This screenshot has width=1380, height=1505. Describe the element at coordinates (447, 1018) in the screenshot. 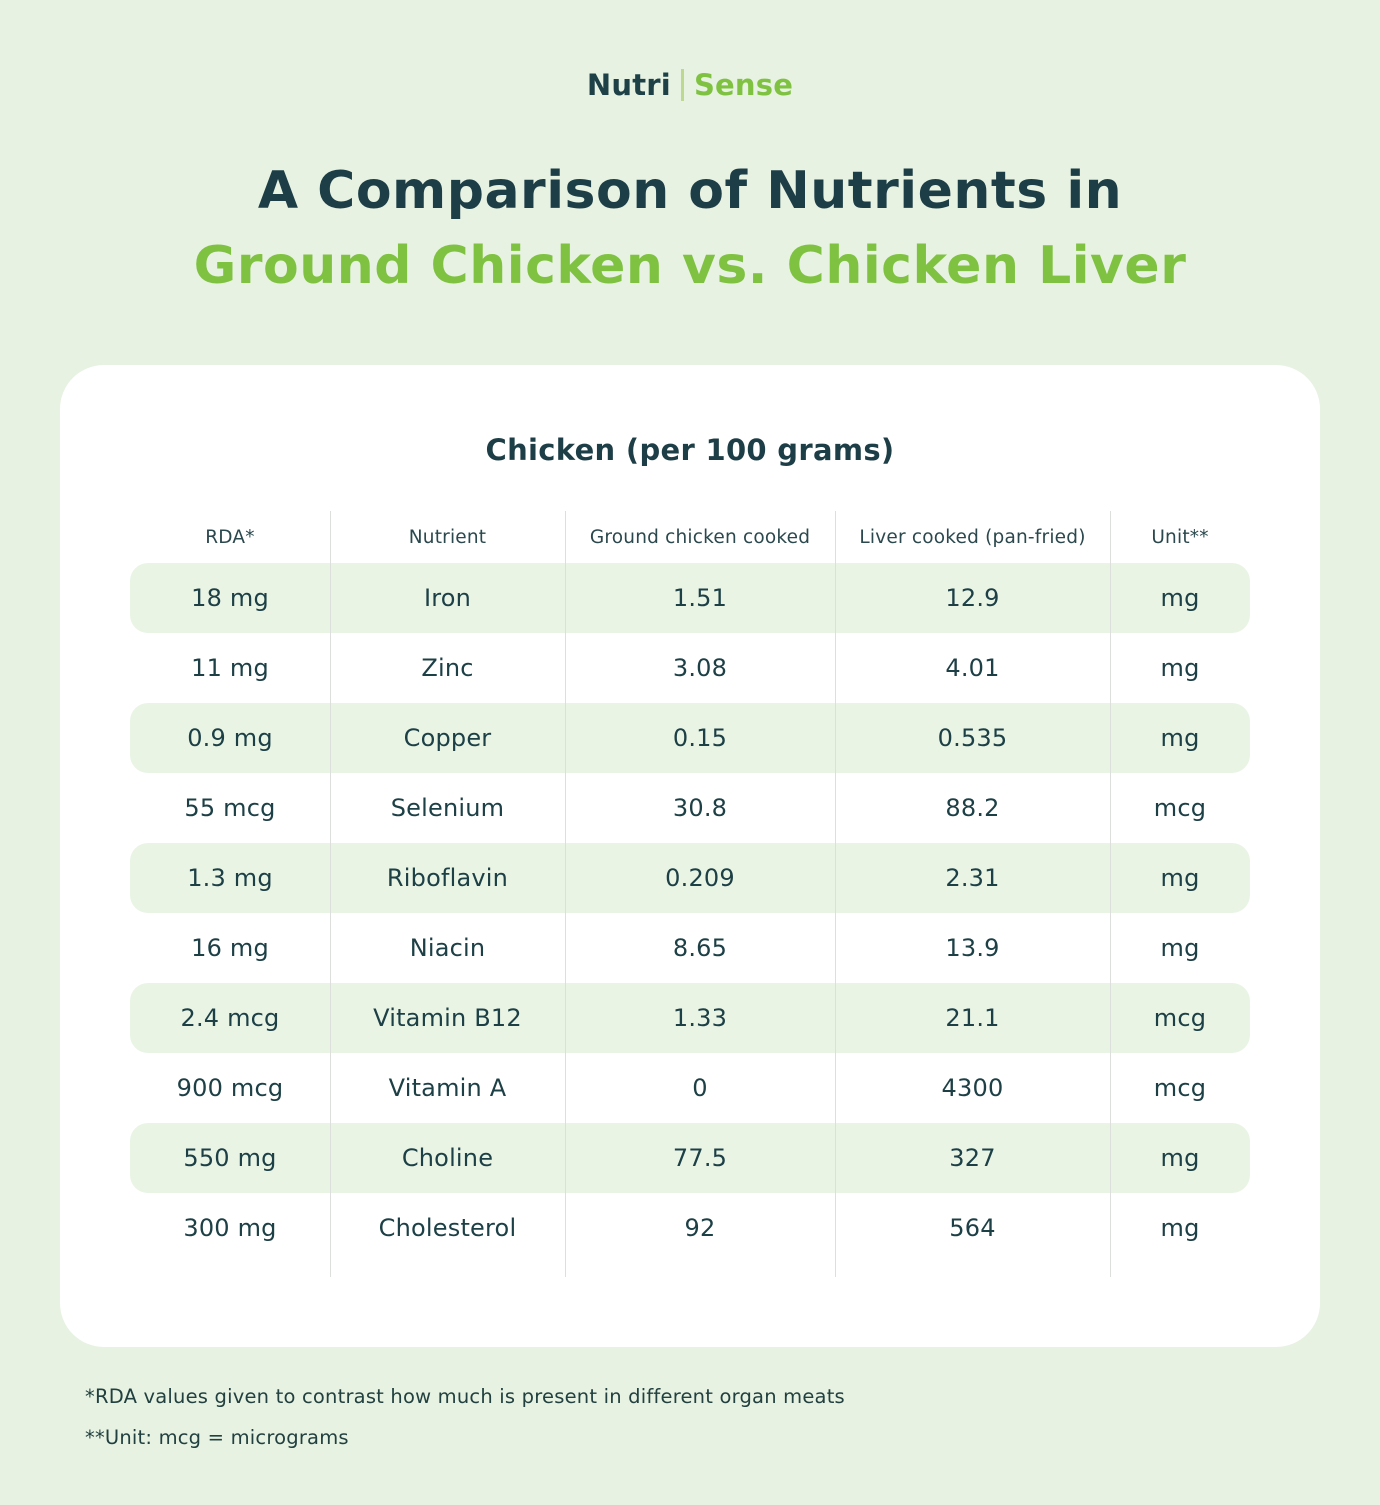

I see `cell-nutrient: Vitamin B12` at that location.